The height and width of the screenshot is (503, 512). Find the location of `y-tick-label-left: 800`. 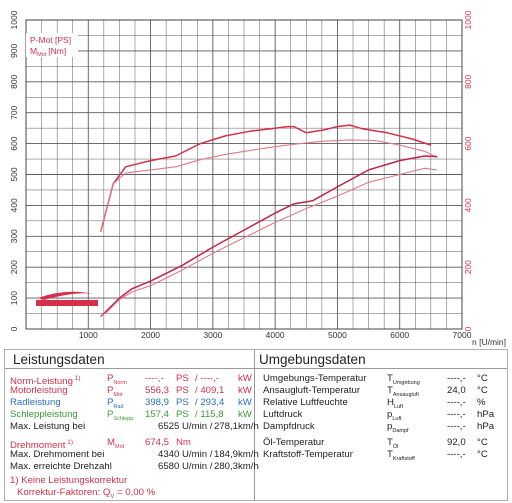

y-tick-label-left: 800 is located at coordinates (14, 81).